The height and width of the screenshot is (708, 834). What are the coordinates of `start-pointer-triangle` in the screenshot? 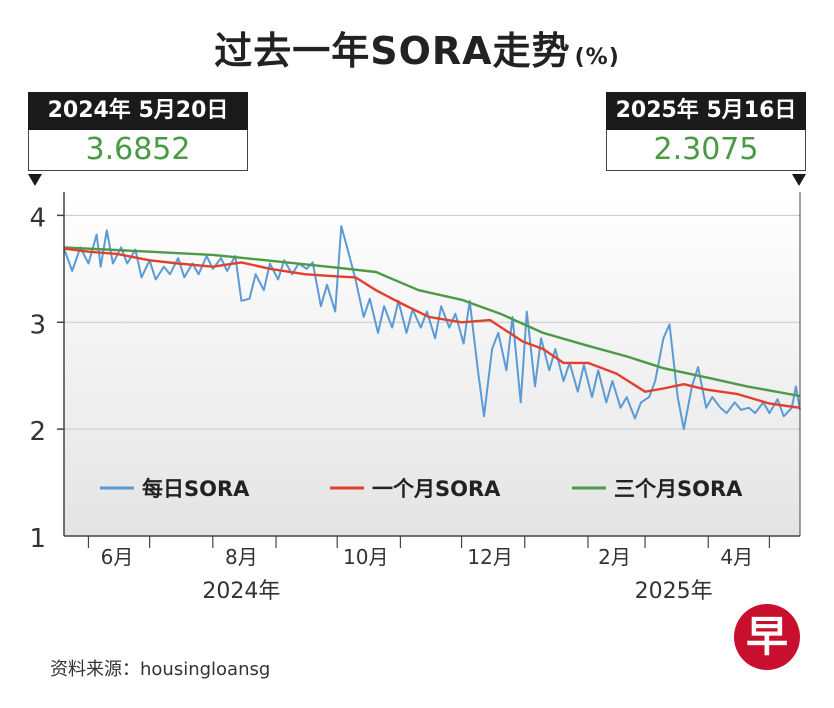 It's located at (35, 180).